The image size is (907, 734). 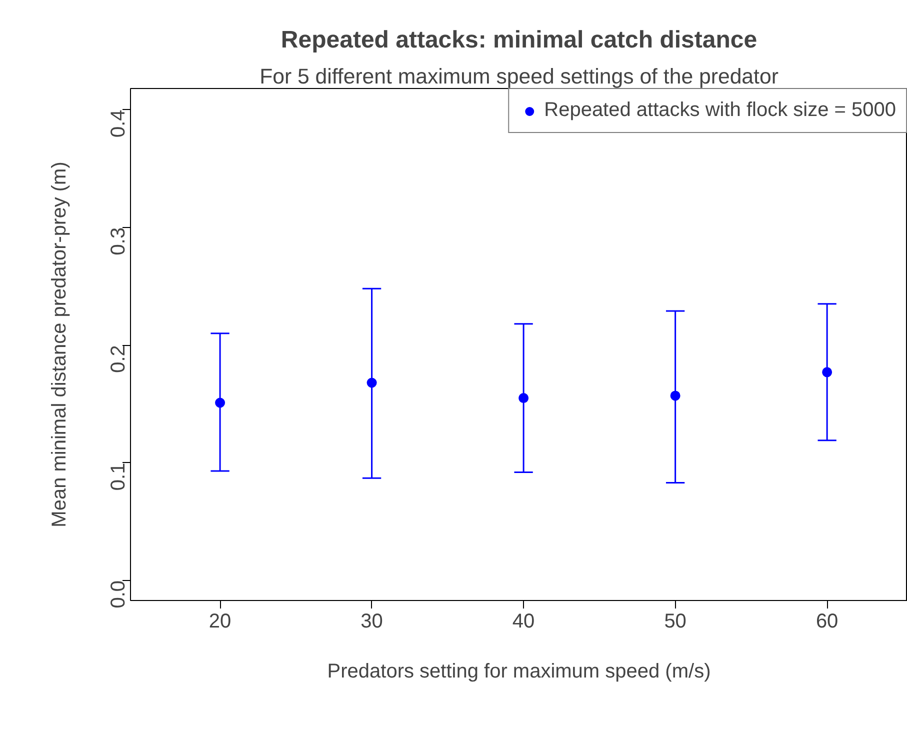 I want to click on x-tick-label: 60, so click(x=827, y=621).